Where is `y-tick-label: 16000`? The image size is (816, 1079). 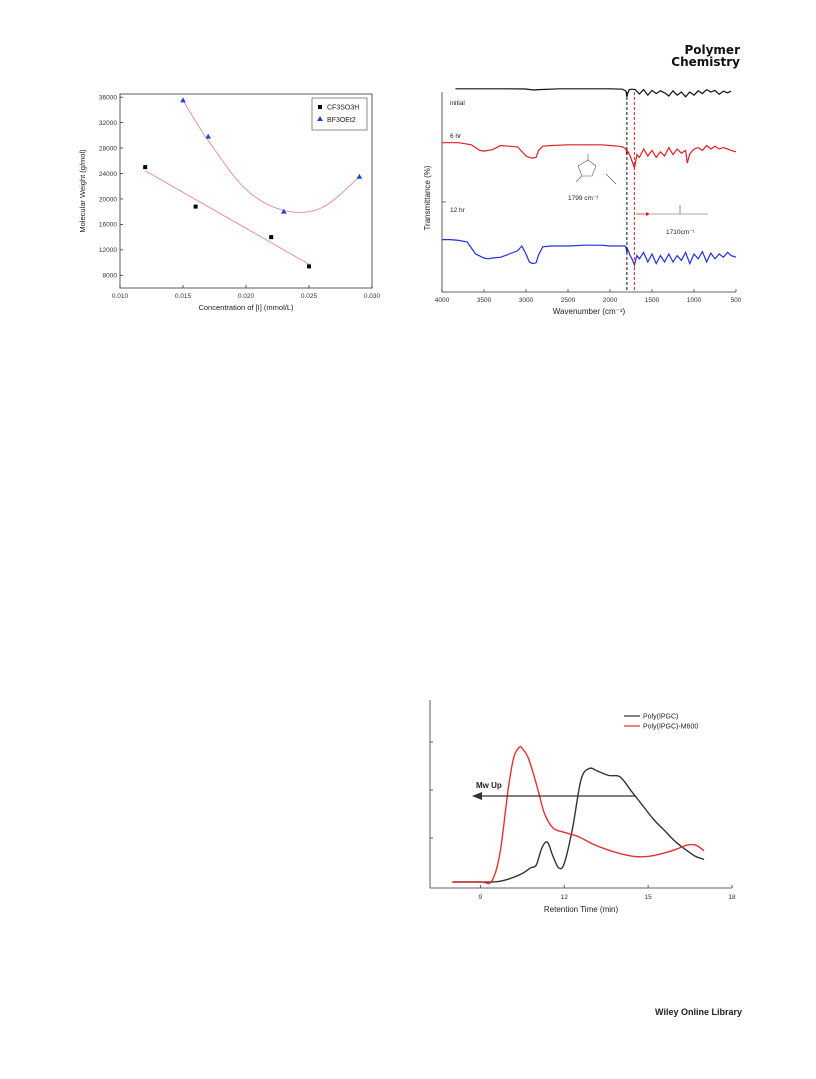
y-tick-label: 16000 is located at coordinates (108, 225).